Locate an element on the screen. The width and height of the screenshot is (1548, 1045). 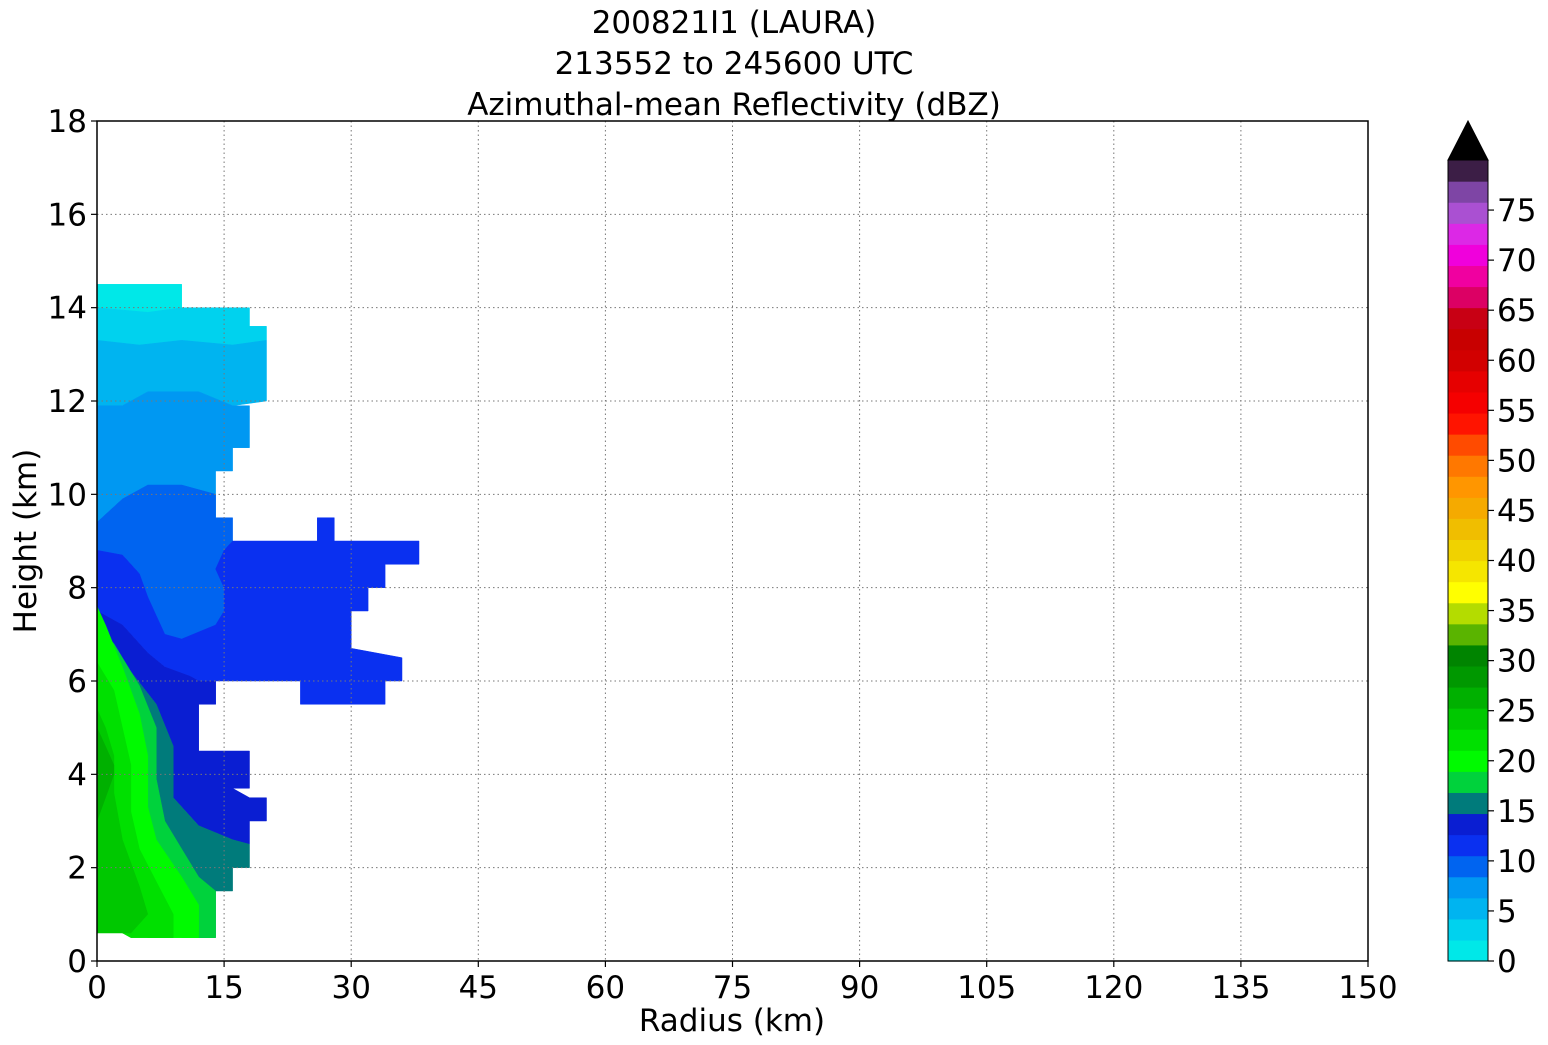
y-tick-label-12: 12 is located at coordinates (67, 402).